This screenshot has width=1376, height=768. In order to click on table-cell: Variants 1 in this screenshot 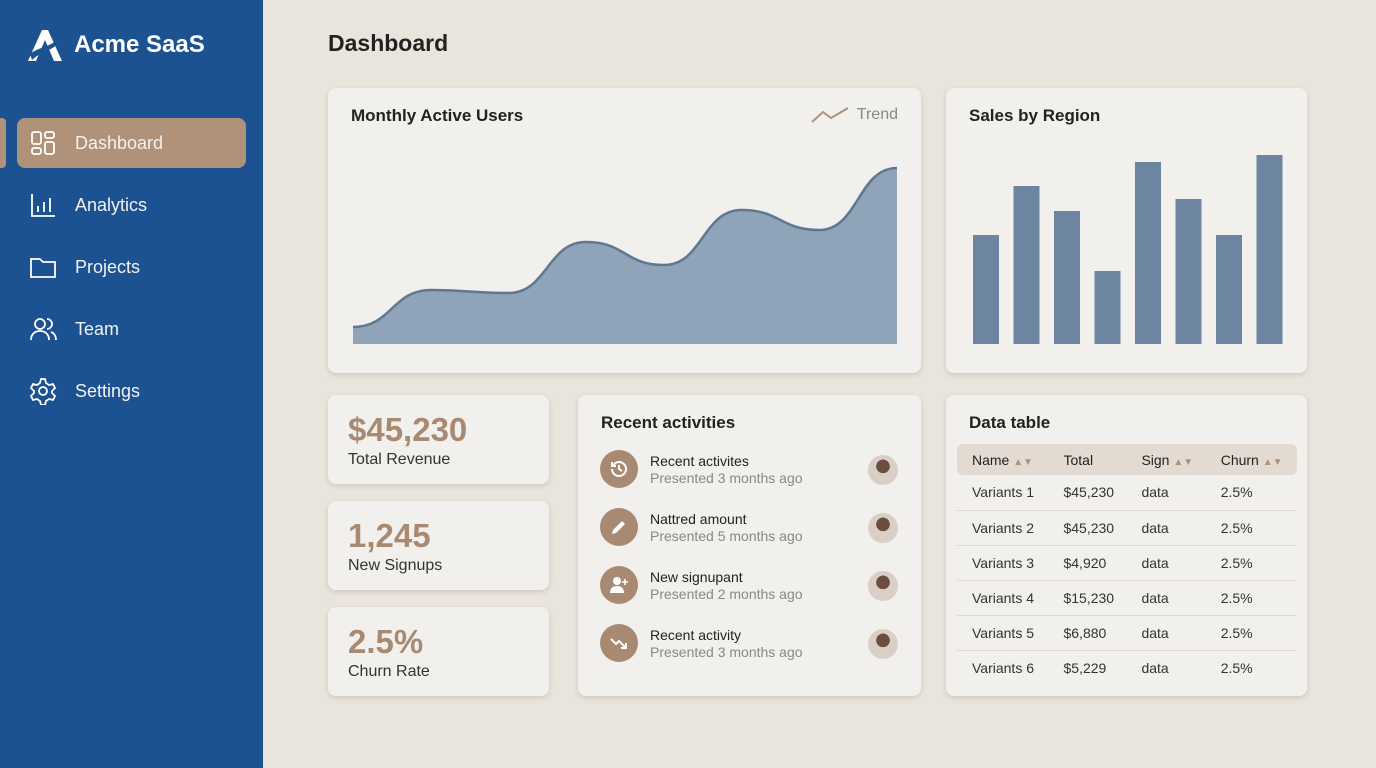, I will do `click(1003, 493)`.